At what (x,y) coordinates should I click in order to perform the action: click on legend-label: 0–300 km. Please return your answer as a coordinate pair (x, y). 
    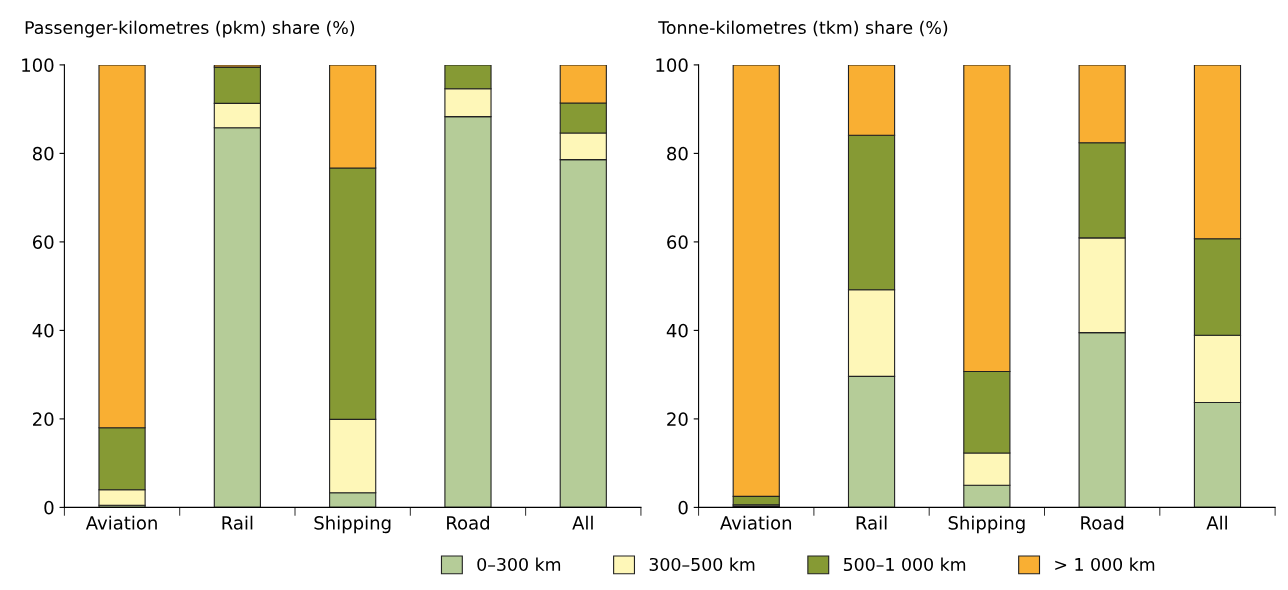
    Looking at the image, I should click on (519, 564).